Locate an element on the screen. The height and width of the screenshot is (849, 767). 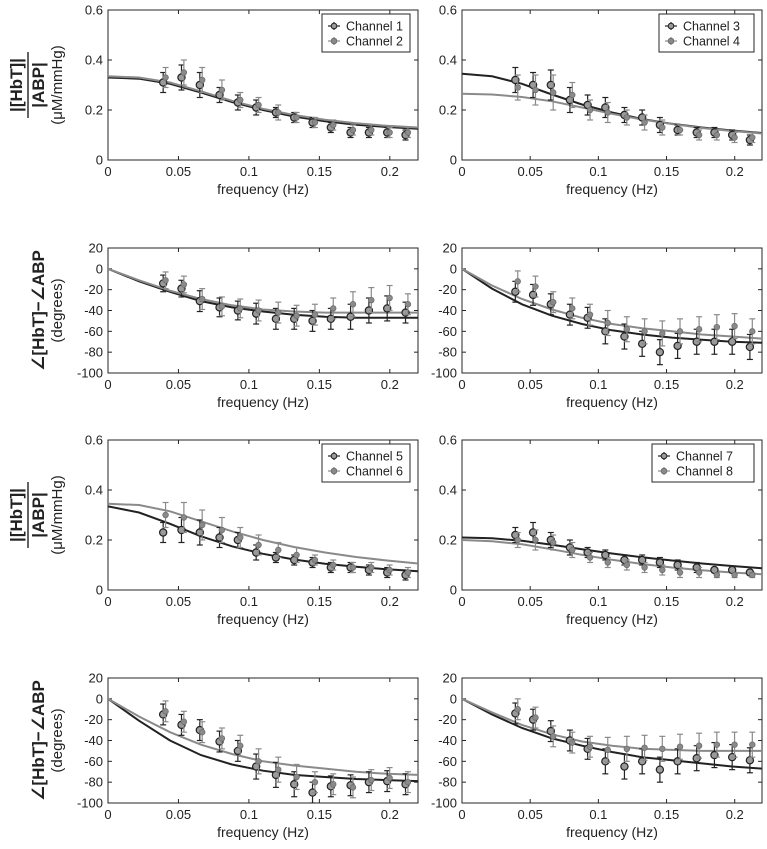
y-axis-title: |[HbT]| |ABP| (μM/mmHg) is located at coordinates (36, 84).